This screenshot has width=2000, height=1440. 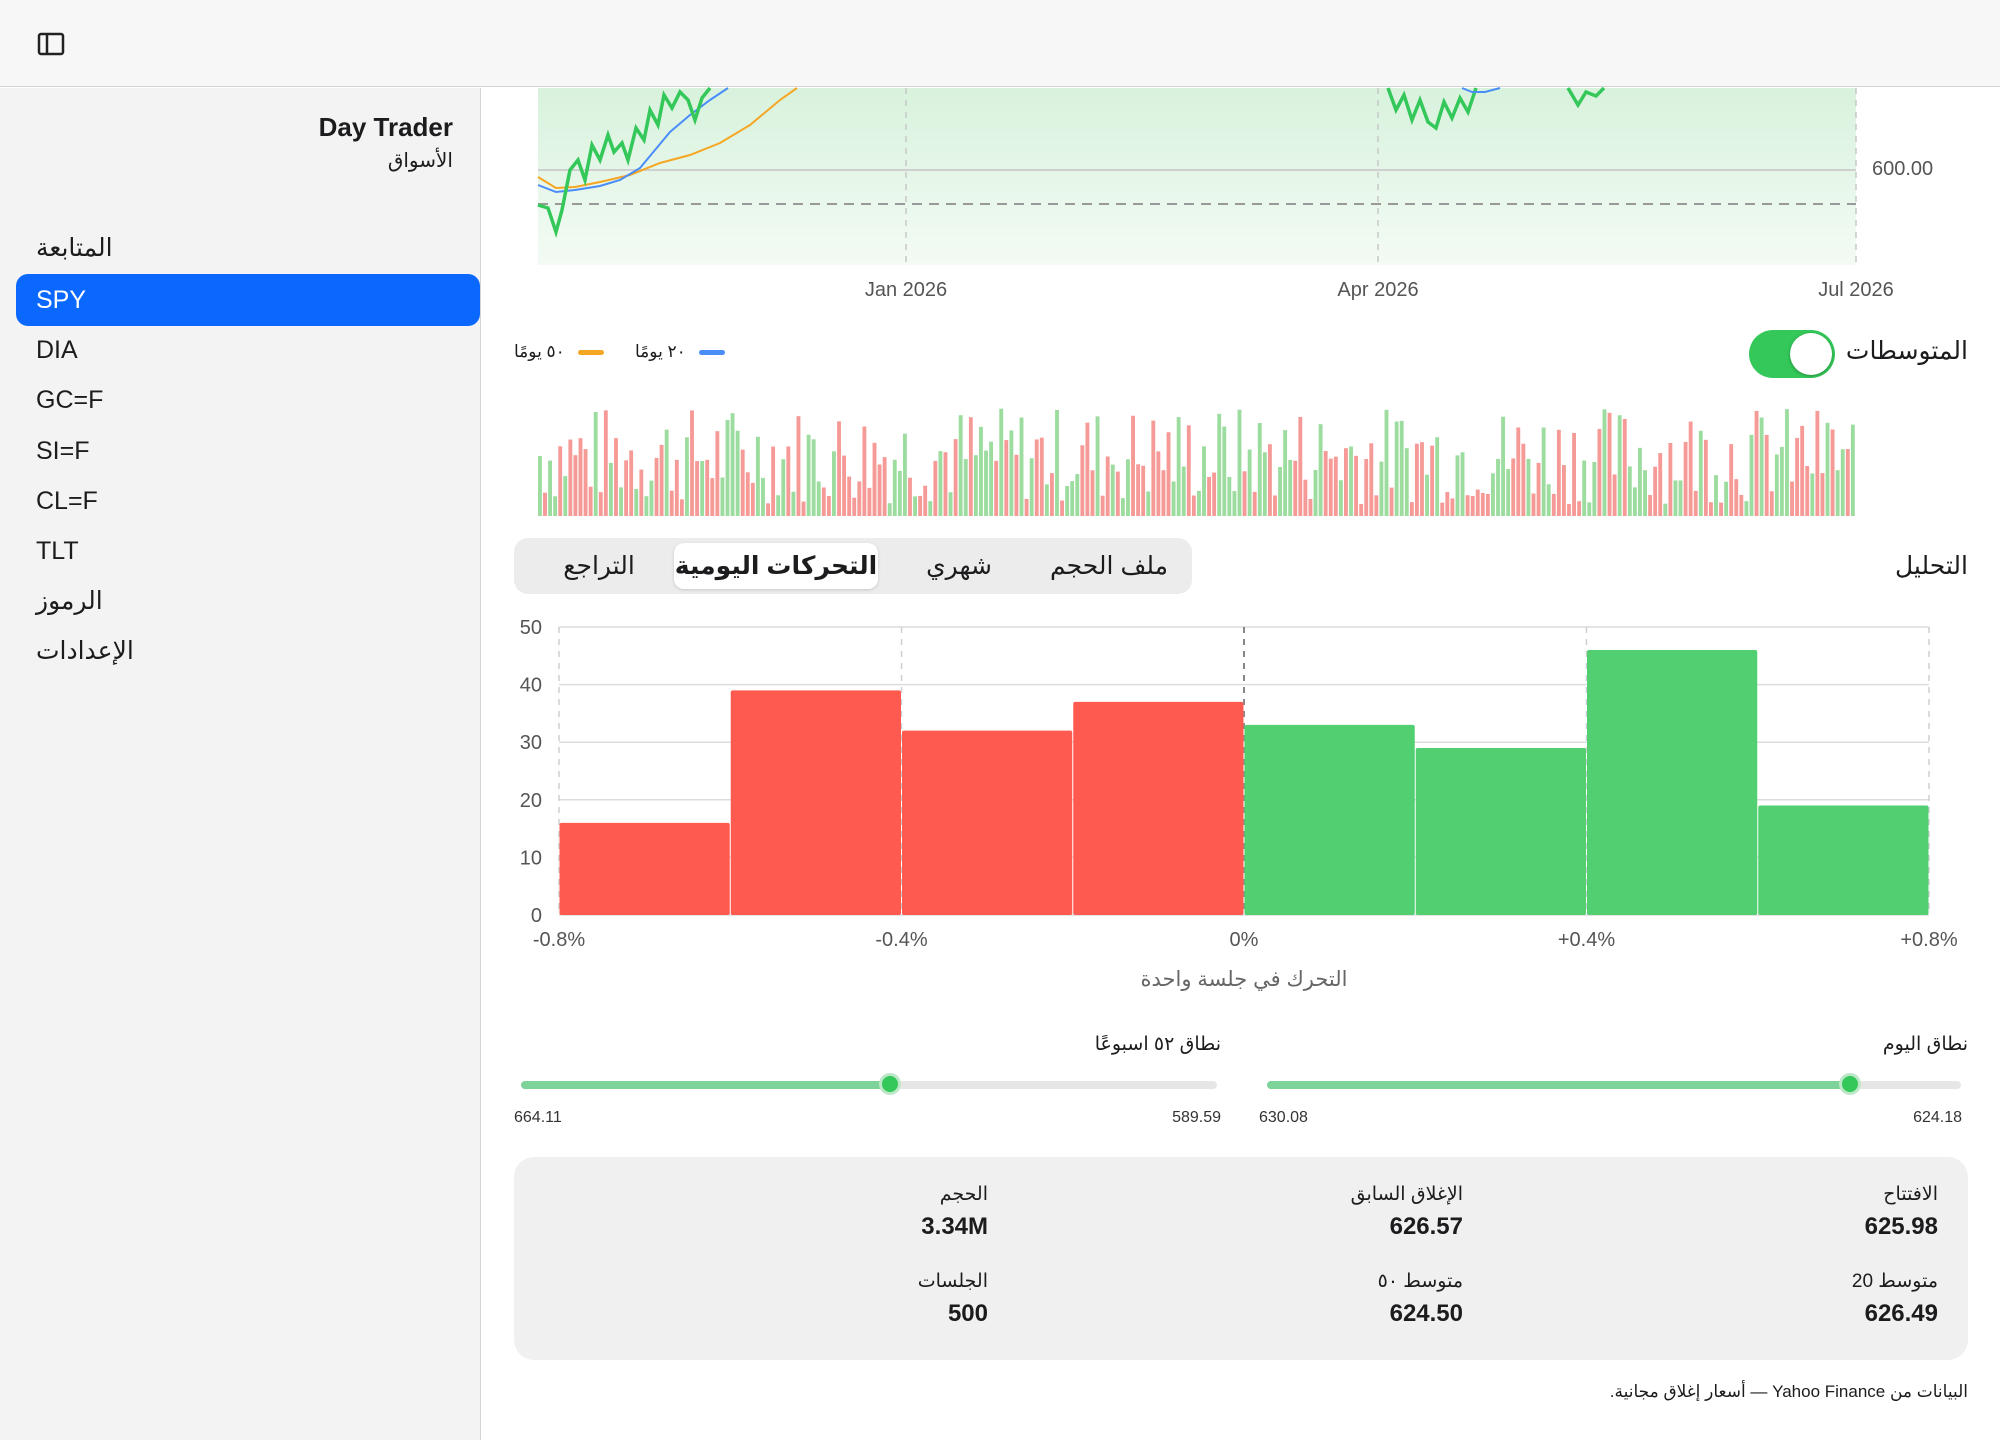 What do you see at coordinates (599, 566) in the screenshot?
I see `tab-drawdown: التراجع` at bounding box center [599, 566].